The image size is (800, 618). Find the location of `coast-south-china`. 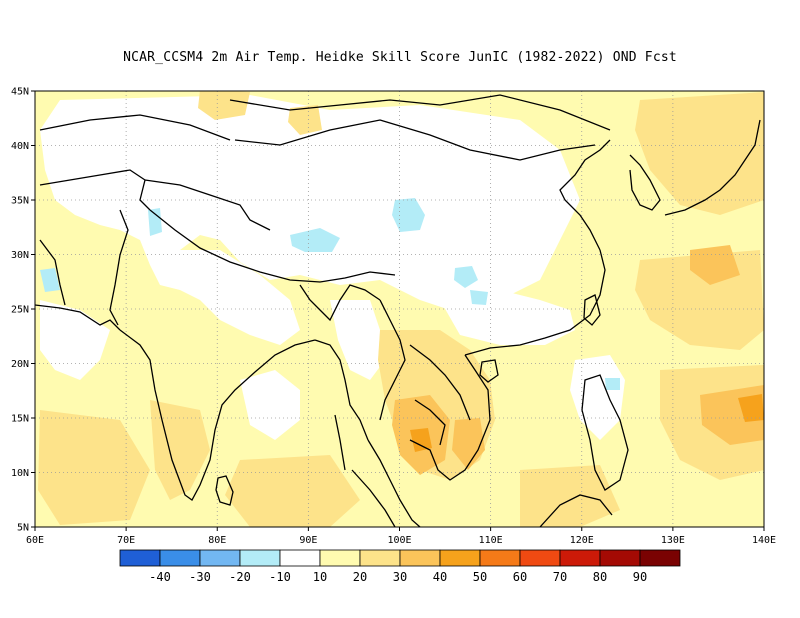

coast-south-china is located at coordinates (535, 302).